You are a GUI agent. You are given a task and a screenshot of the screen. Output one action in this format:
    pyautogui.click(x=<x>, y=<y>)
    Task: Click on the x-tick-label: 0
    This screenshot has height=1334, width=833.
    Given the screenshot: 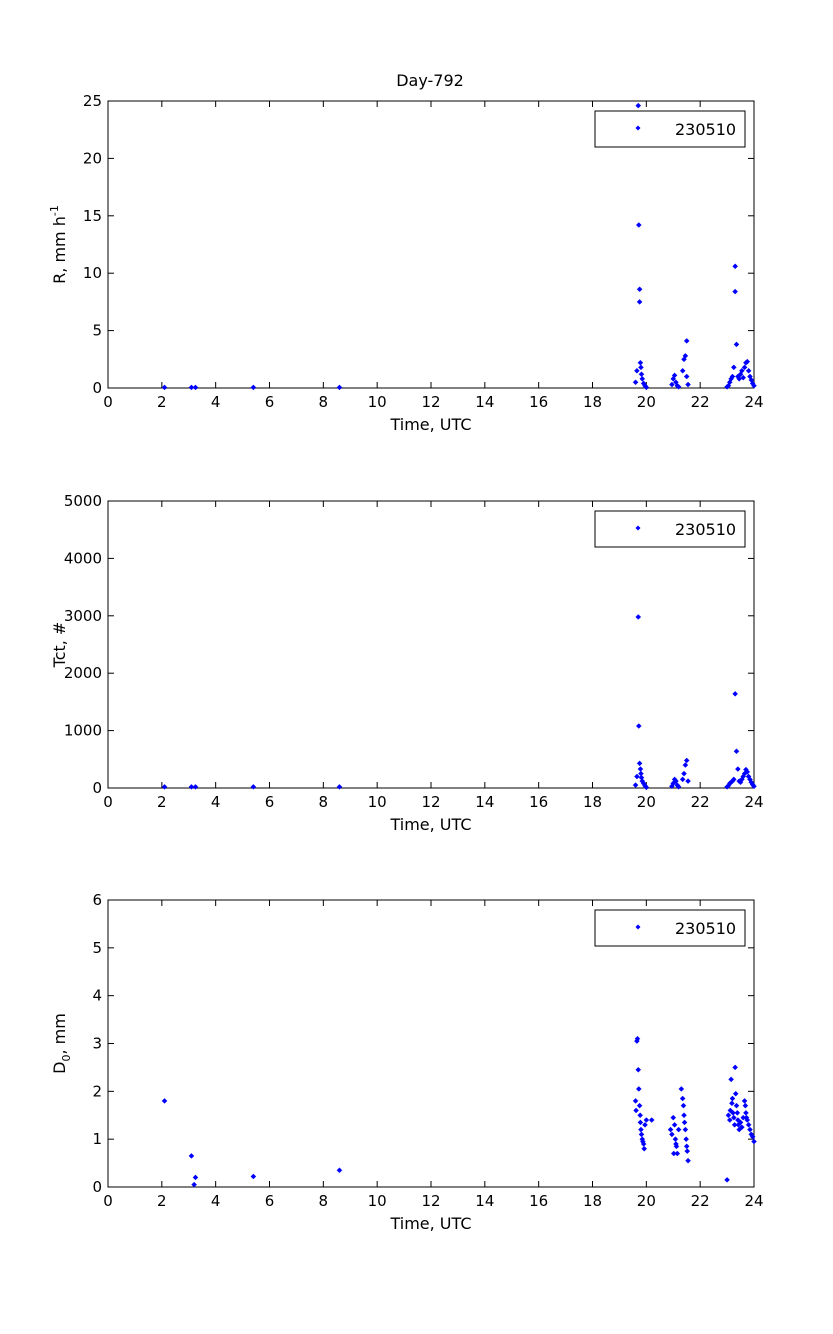 What is the action you would take?
    pyautogui.click(x=108, y=1201)
    